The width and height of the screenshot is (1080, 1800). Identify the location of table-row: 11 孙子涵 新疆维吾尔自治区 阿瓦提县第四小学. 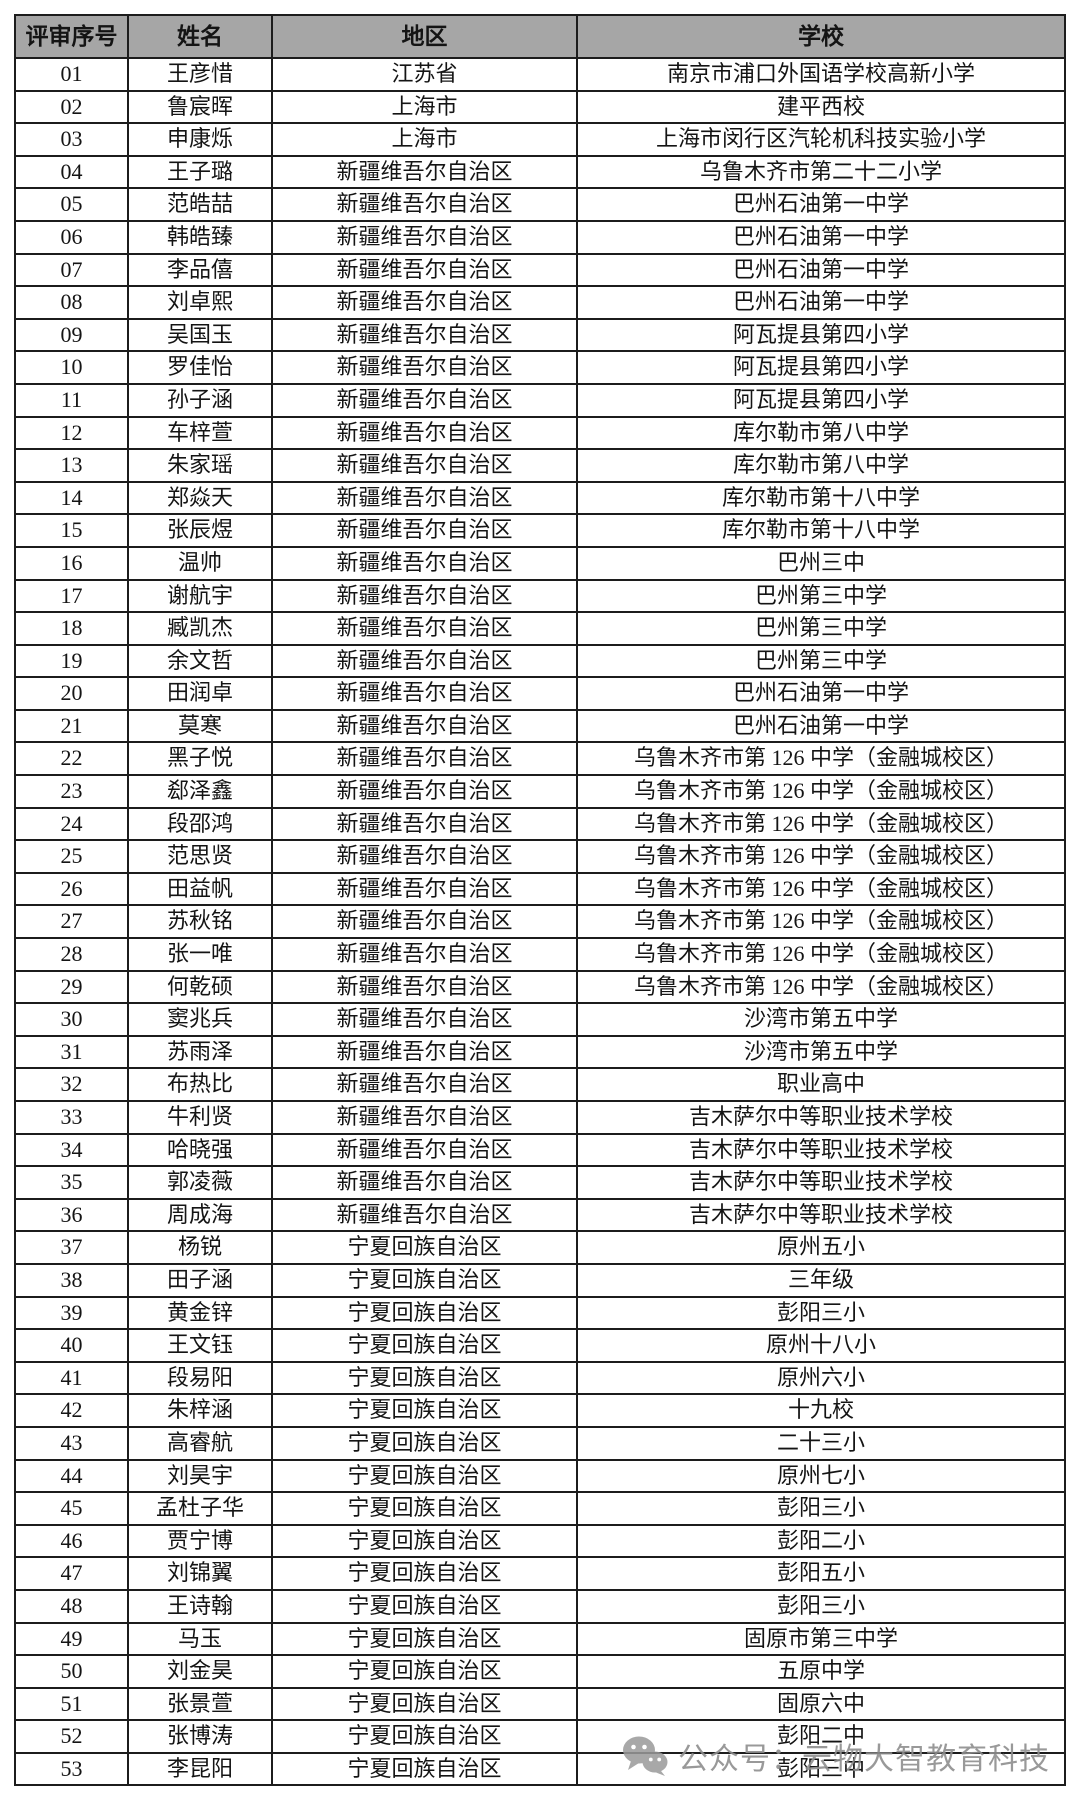
(540, 400).